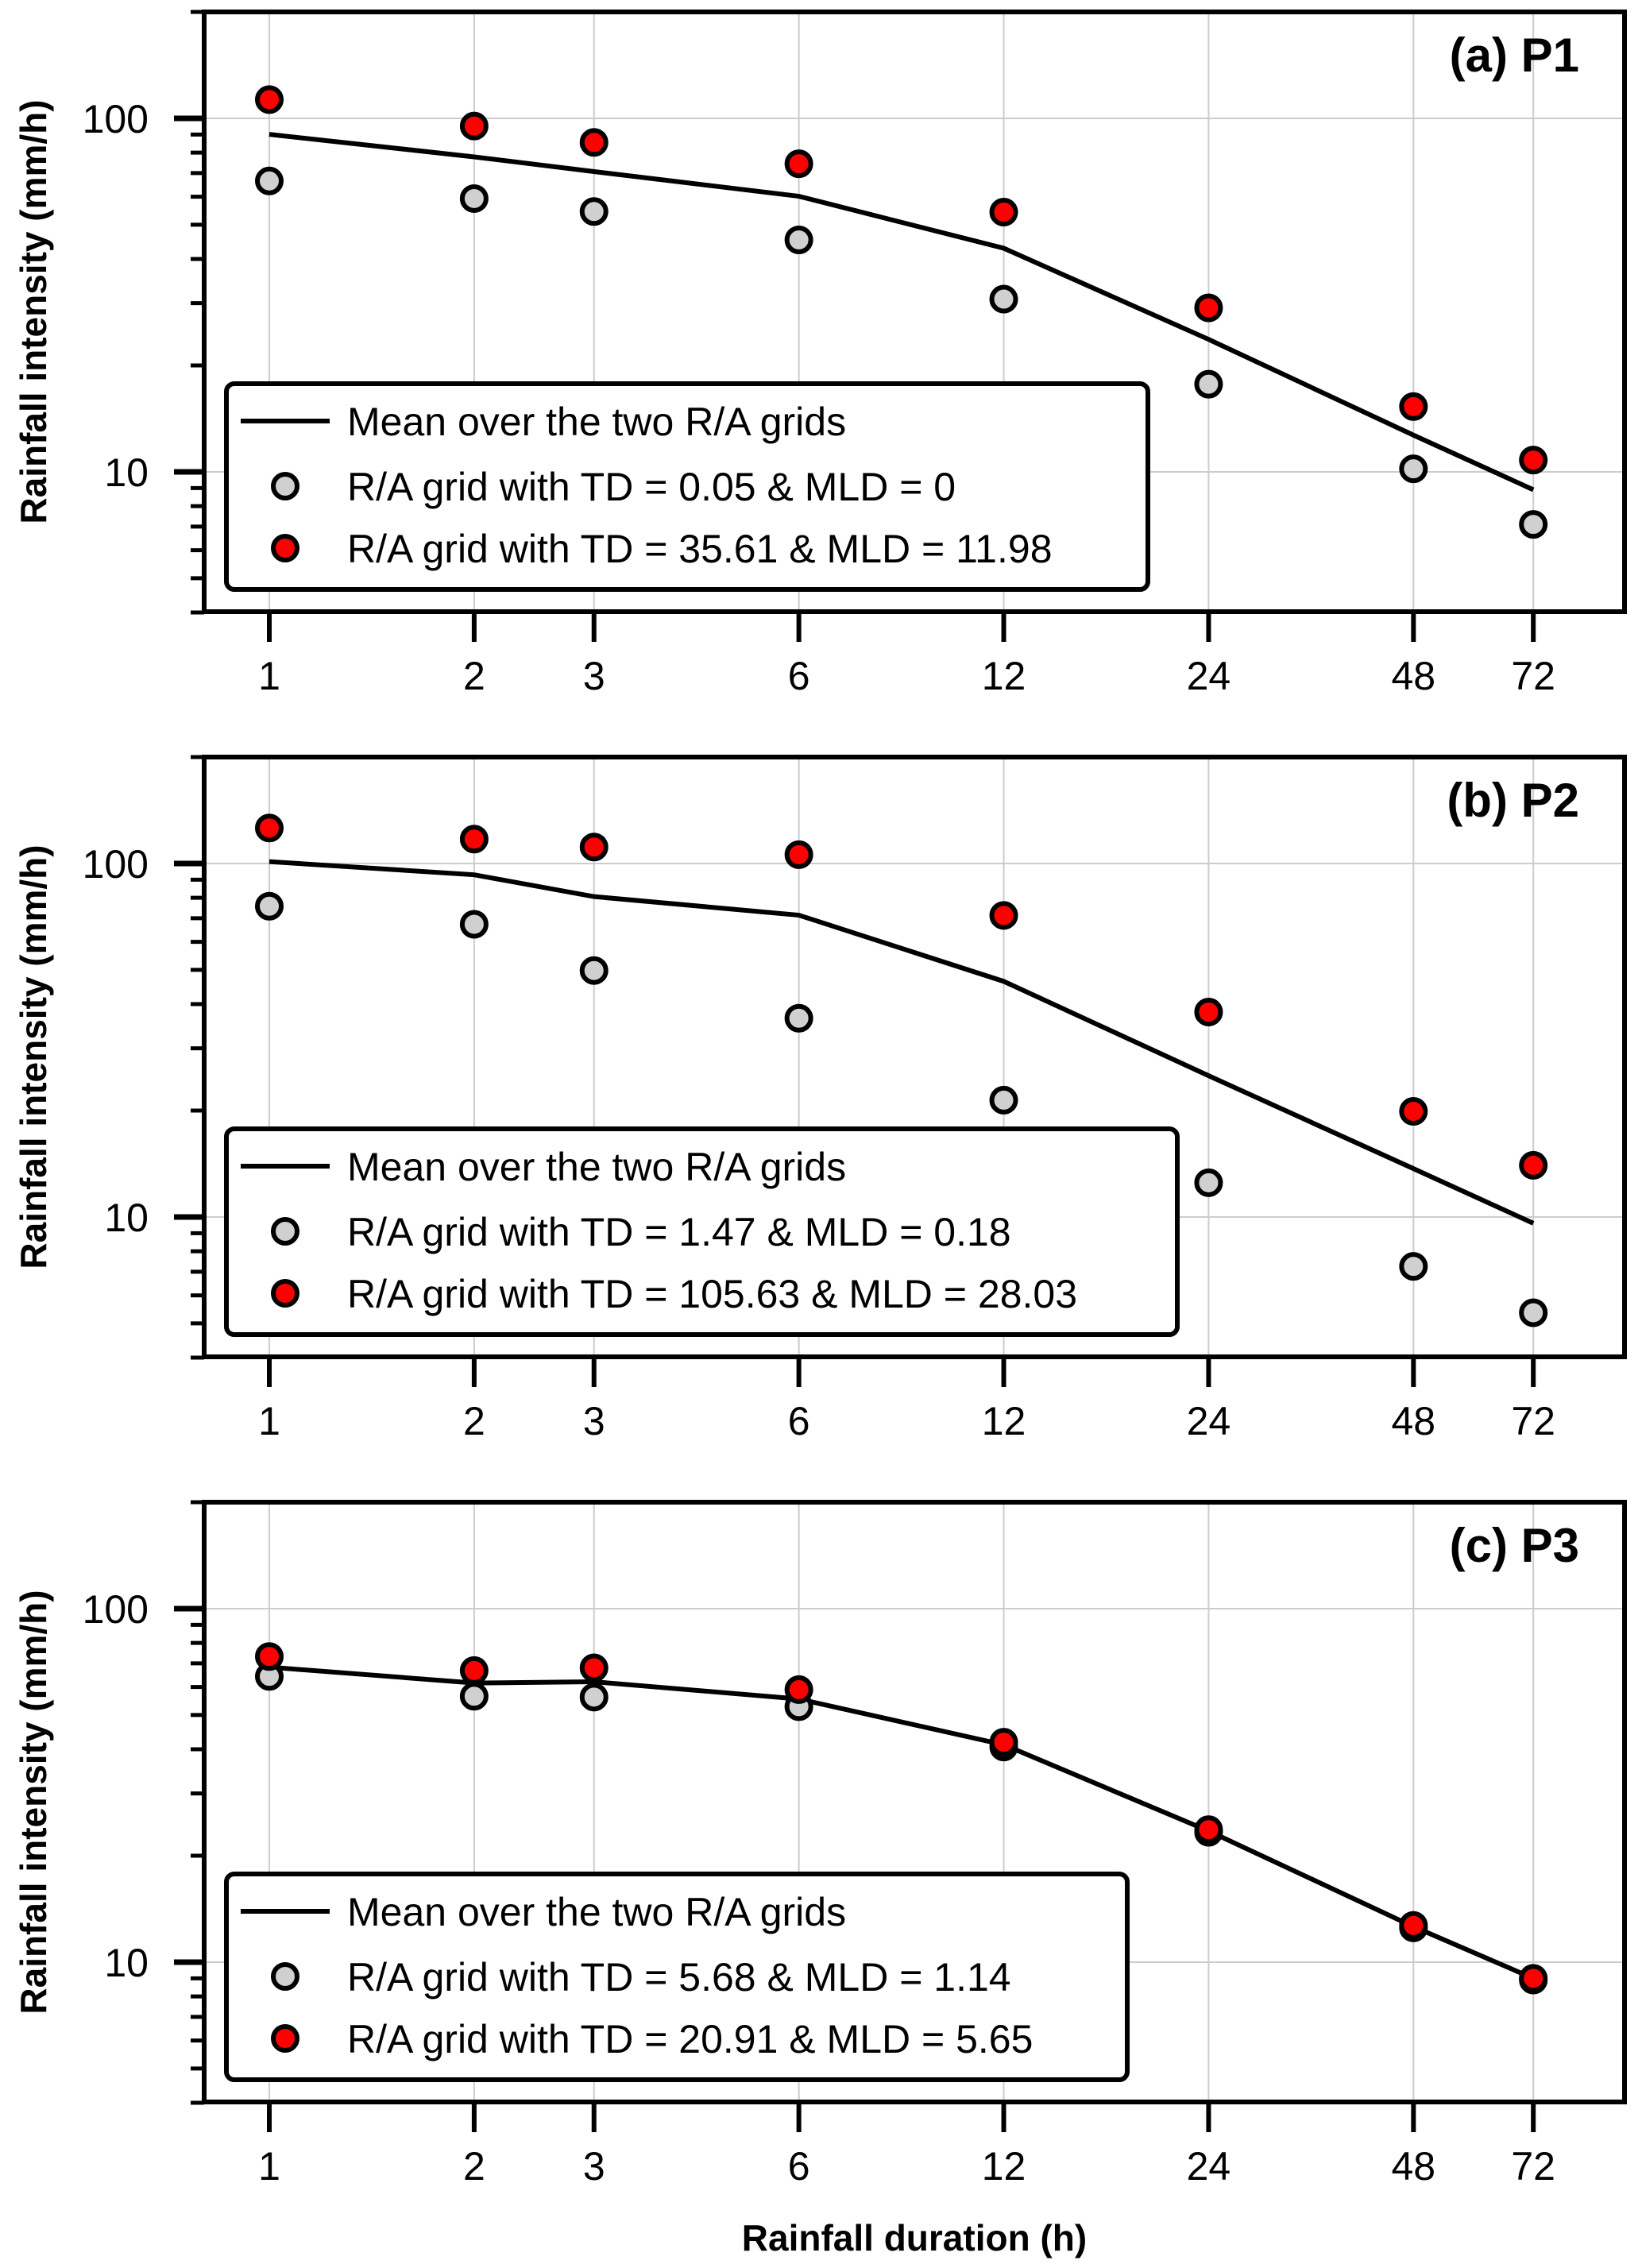  What do you see at coordinates (690, 2039) in the screenshot?
I see `legend-entry-label: R/A grid with TD = 20.91 & MLD = 5.65` at bounding box center [690, 2039].